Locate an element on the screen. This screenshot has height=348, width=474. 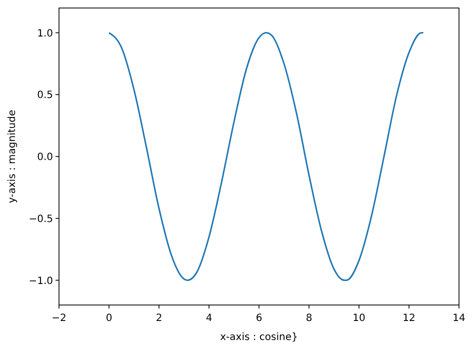
x-tick-label: 0 is located at coordinates (109, 318).